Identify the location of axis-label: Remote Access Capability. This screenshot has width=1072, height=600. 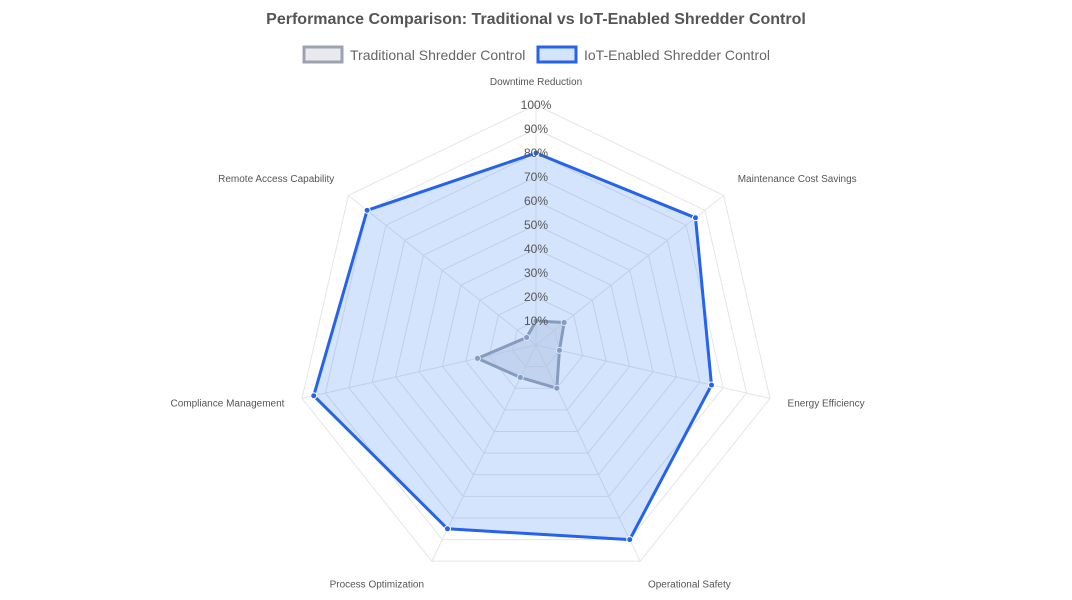
(276, 179).